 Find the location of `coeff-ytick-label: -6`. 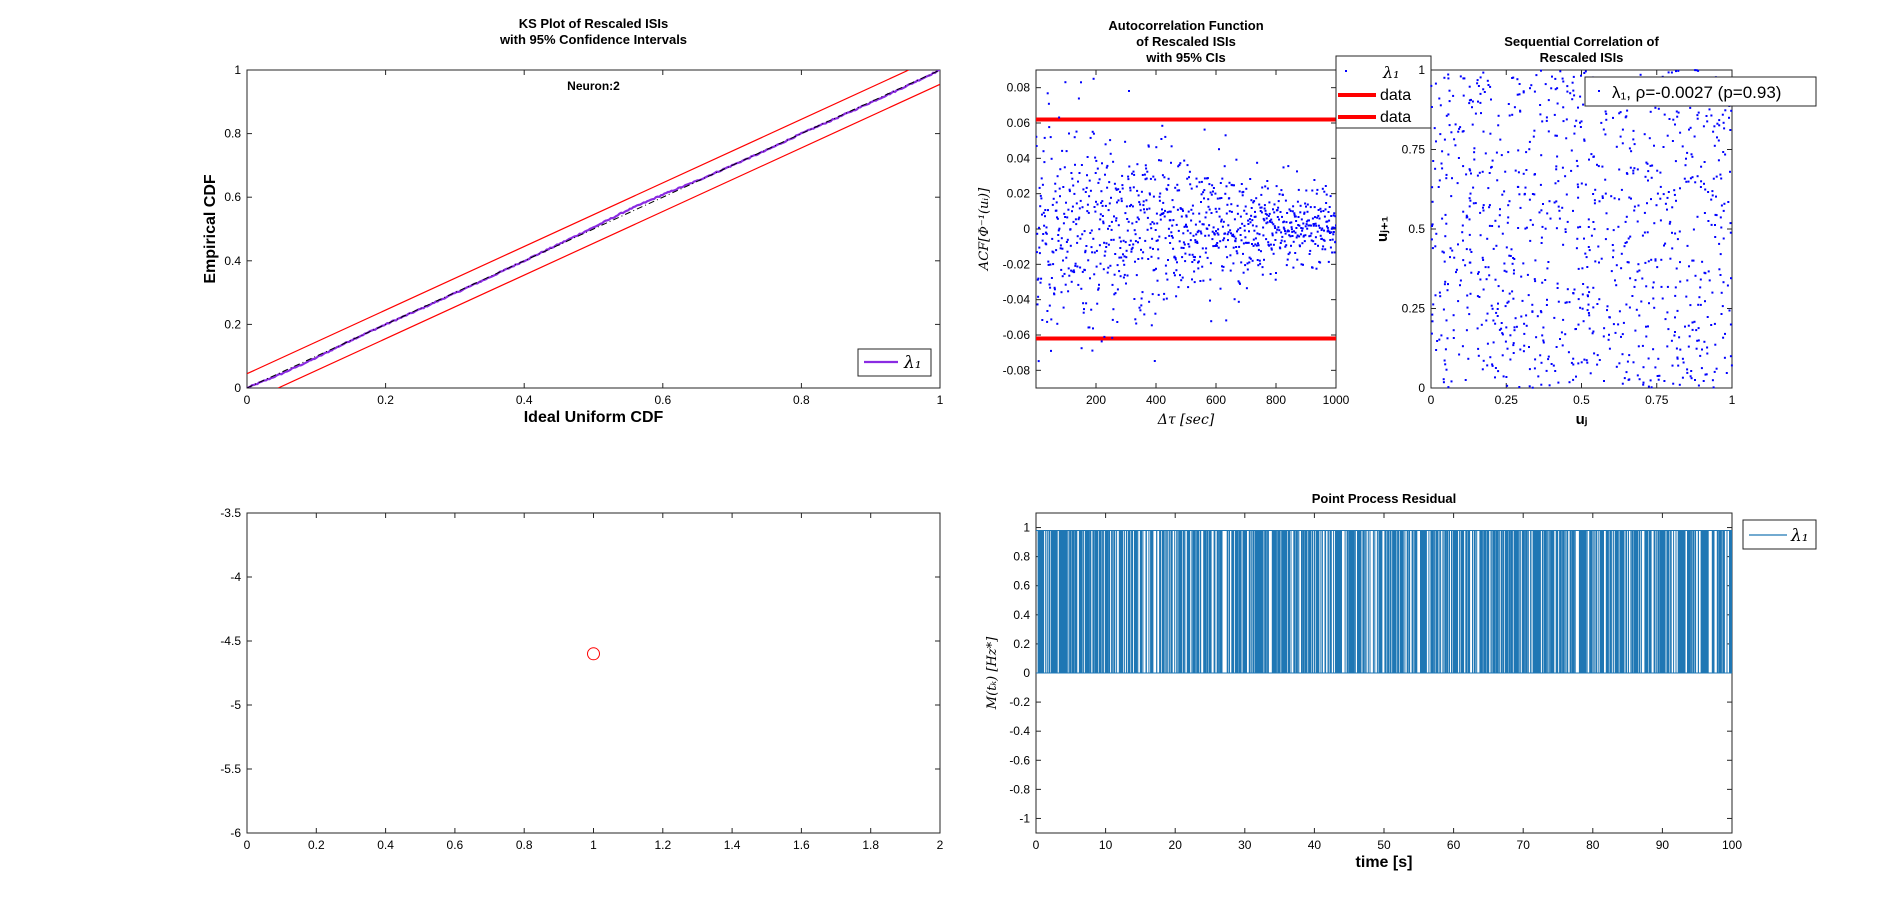

coeff-ytick-label: -6 is located at coordinates (235, 833).